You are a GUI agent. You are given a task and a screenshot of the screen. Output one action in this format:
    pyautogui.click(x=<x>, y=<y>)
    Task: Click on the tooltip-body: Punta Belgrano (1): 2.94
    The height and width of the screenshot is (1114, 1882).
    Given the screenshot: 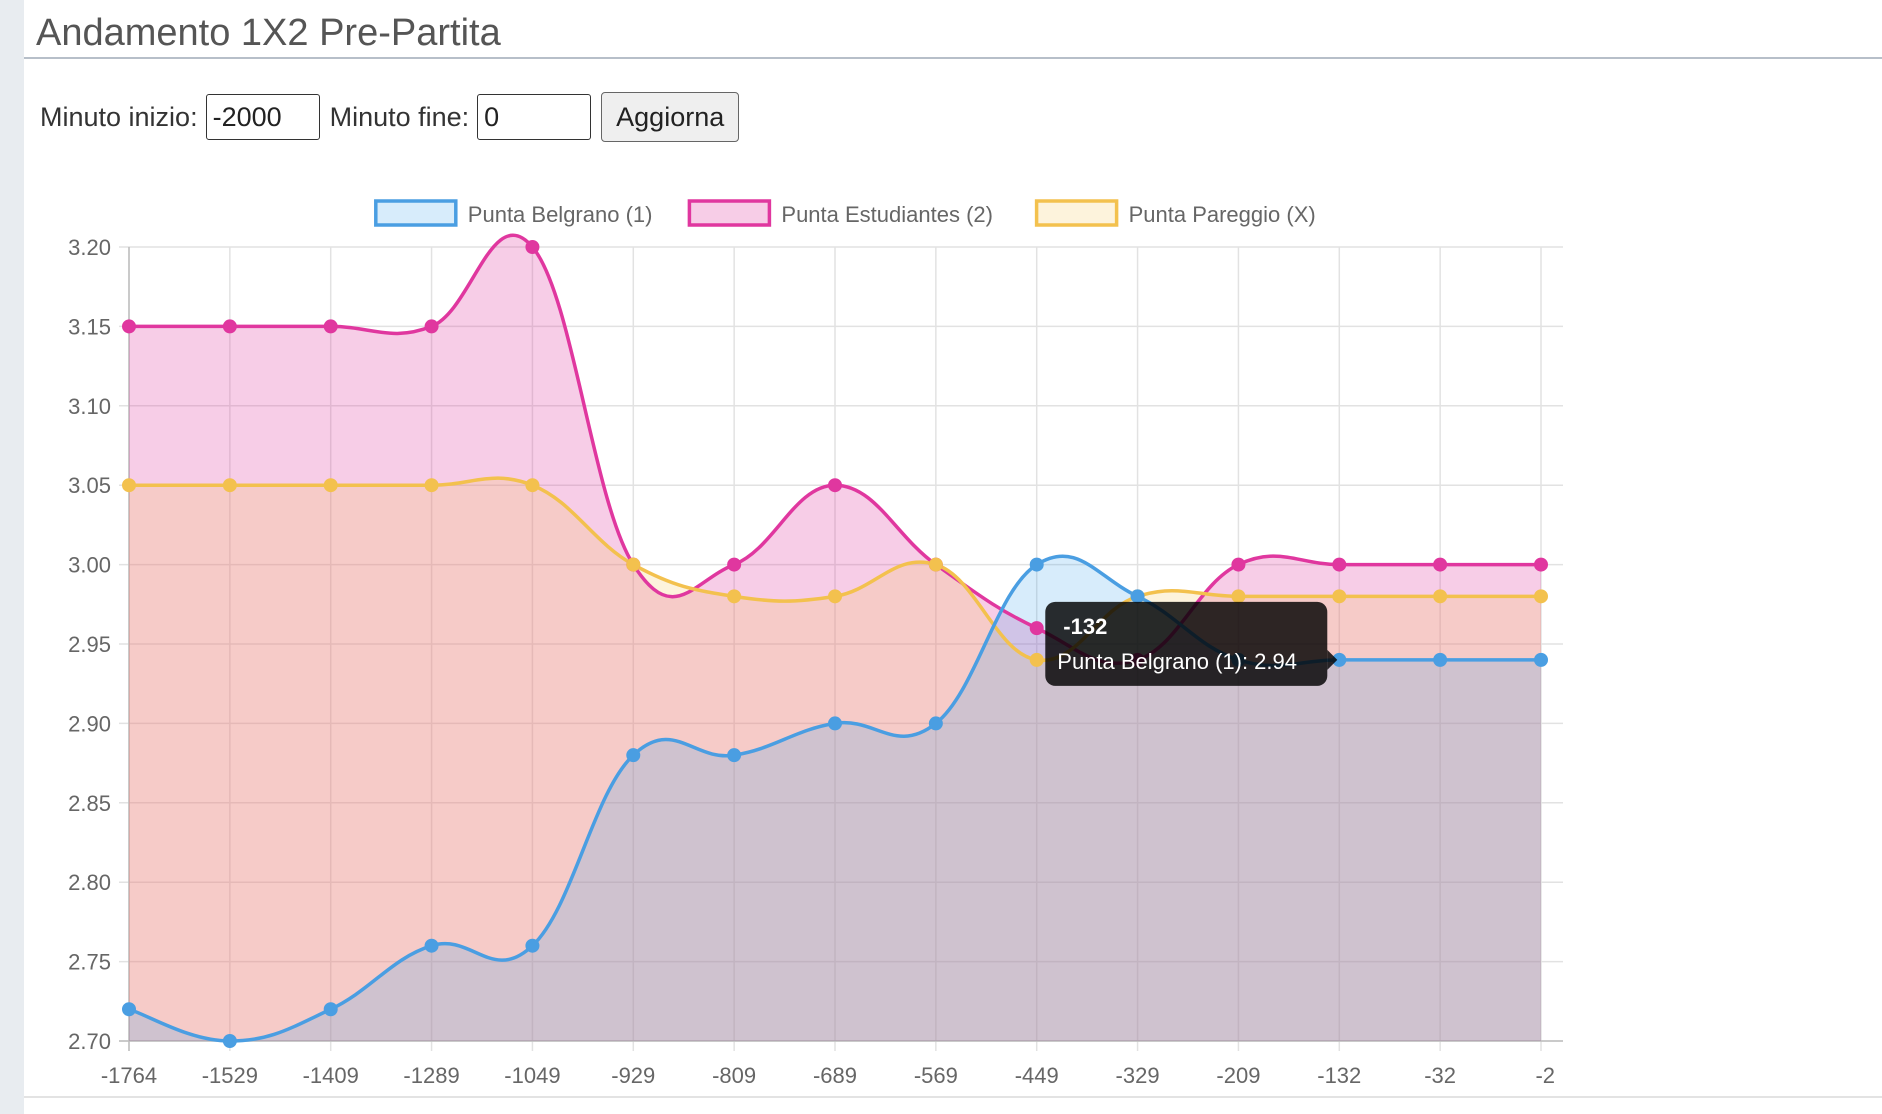 What is the action you would take?
    pyautogui.click(x=1177, y=661)
    